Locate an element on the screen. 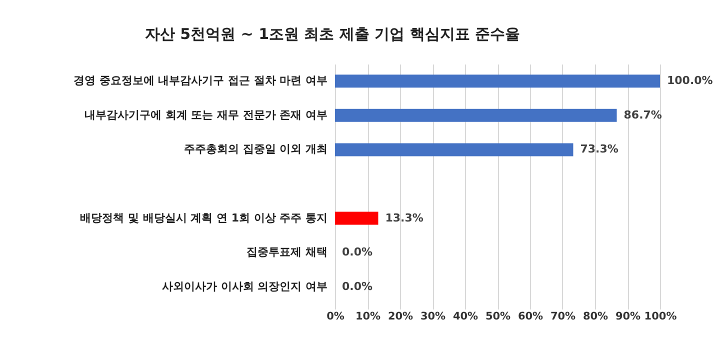 This screenshot has height=347, width=724. data-label: 100.0% is located at coordinates (690, 81).